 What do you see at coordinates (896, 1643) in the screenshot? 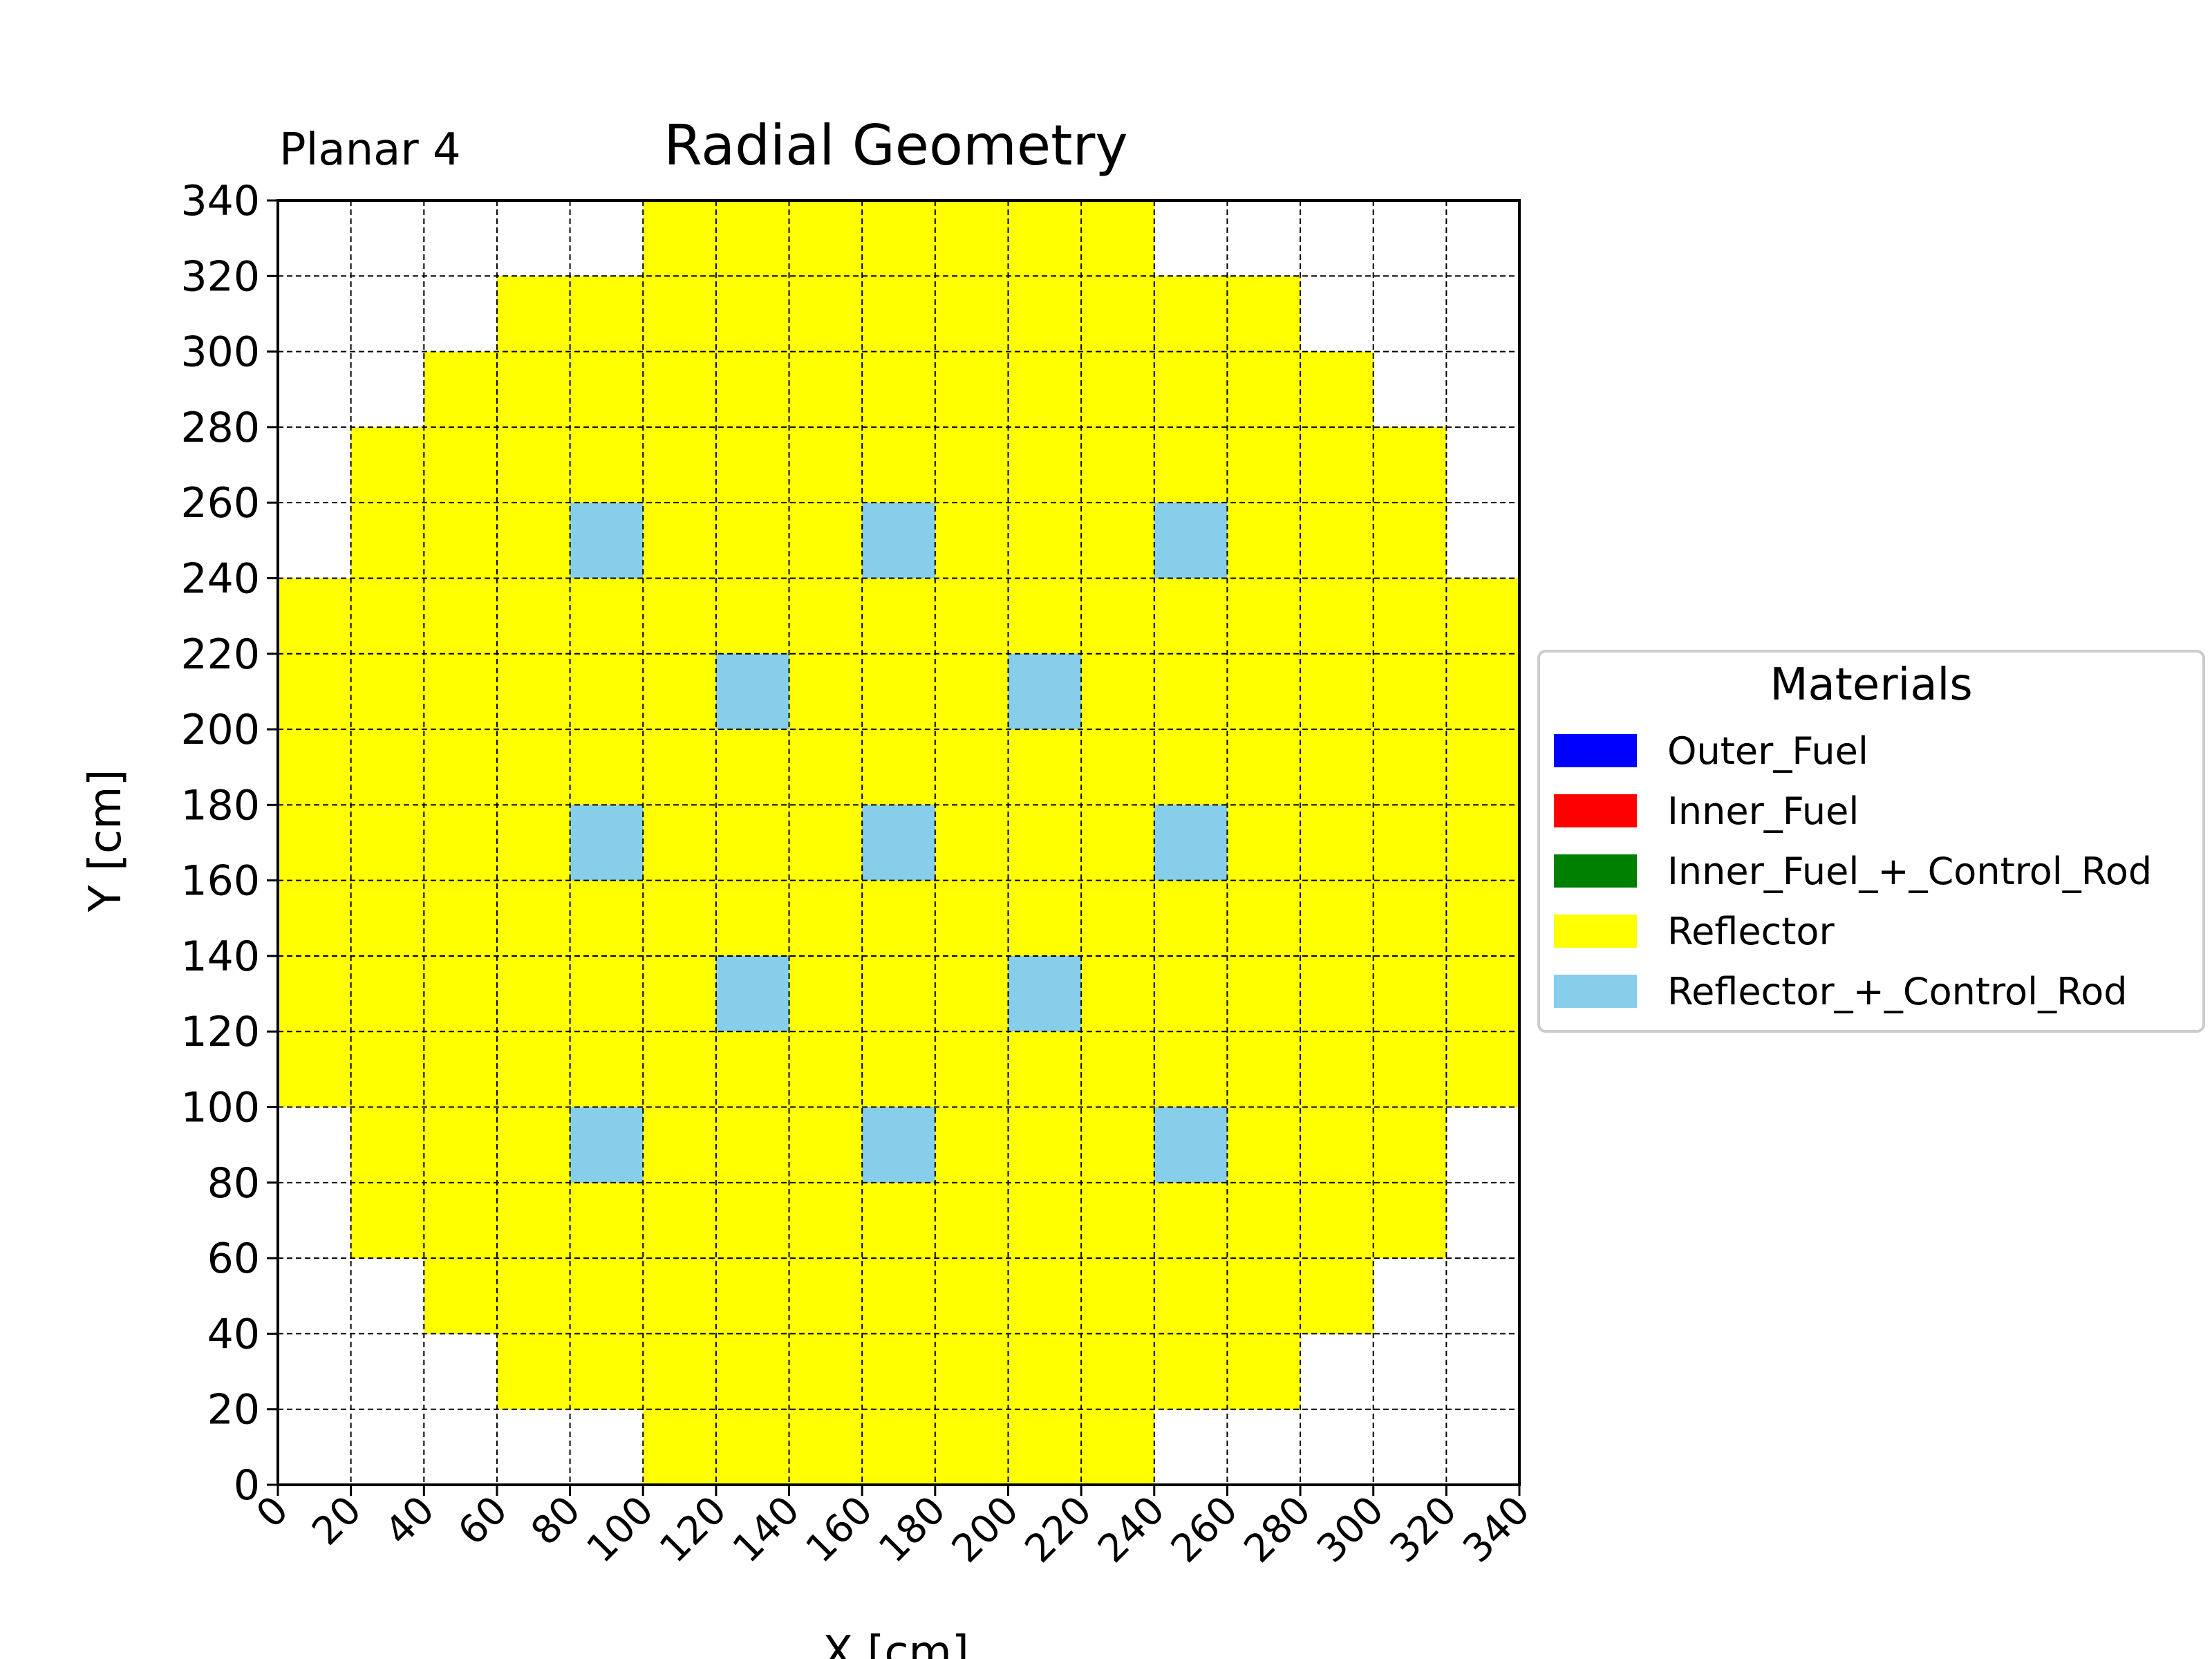
I see `x-axis-label: X [cm]` at bounding box center [896, 1643].